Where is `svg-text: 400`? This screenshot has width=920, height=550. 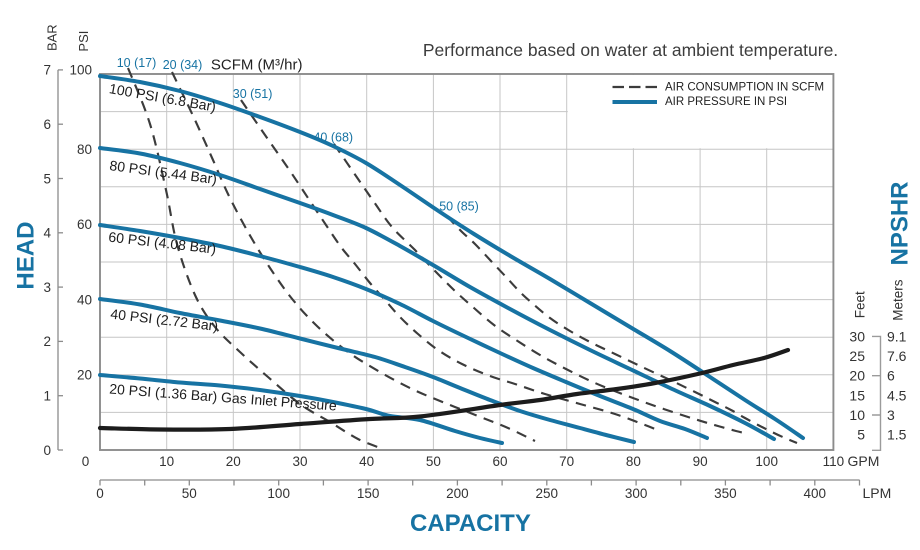
svg-text: 400 is located at coordinates (815, 493).